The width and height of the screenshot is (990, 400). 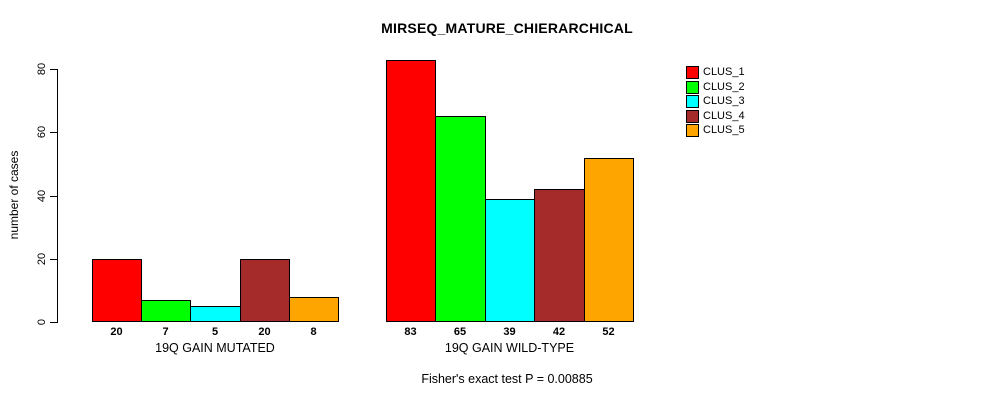 I want to click on y-tick-label: 80, so click(x=42, y=69).